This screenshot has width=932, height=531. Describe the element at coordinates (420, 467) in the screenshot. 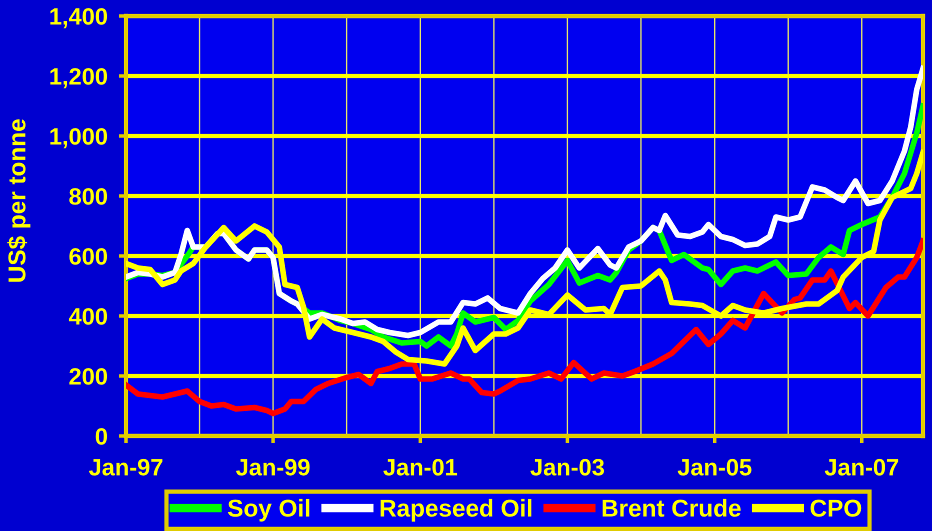

I see `x-tick-label: Jan-01` at that location.